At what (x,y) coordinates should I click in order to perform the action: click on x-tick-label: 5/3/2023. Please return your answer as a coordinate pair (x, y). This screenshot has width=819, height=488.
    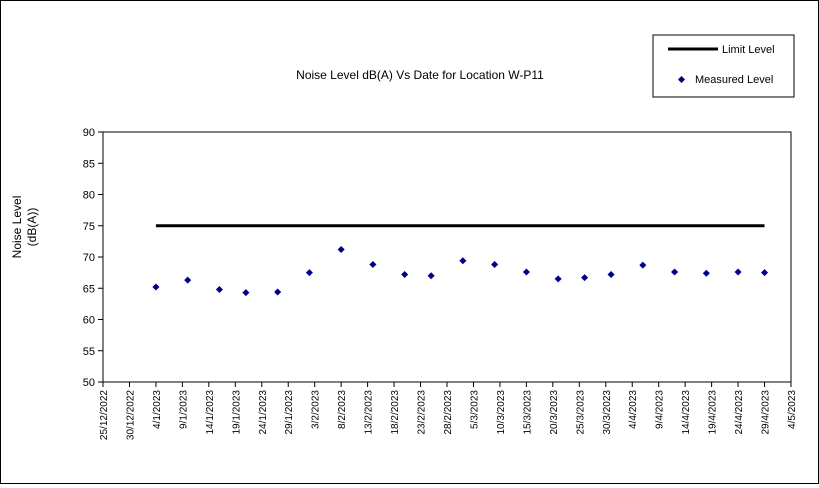
    Looking at the image, I should click on (474, 409).